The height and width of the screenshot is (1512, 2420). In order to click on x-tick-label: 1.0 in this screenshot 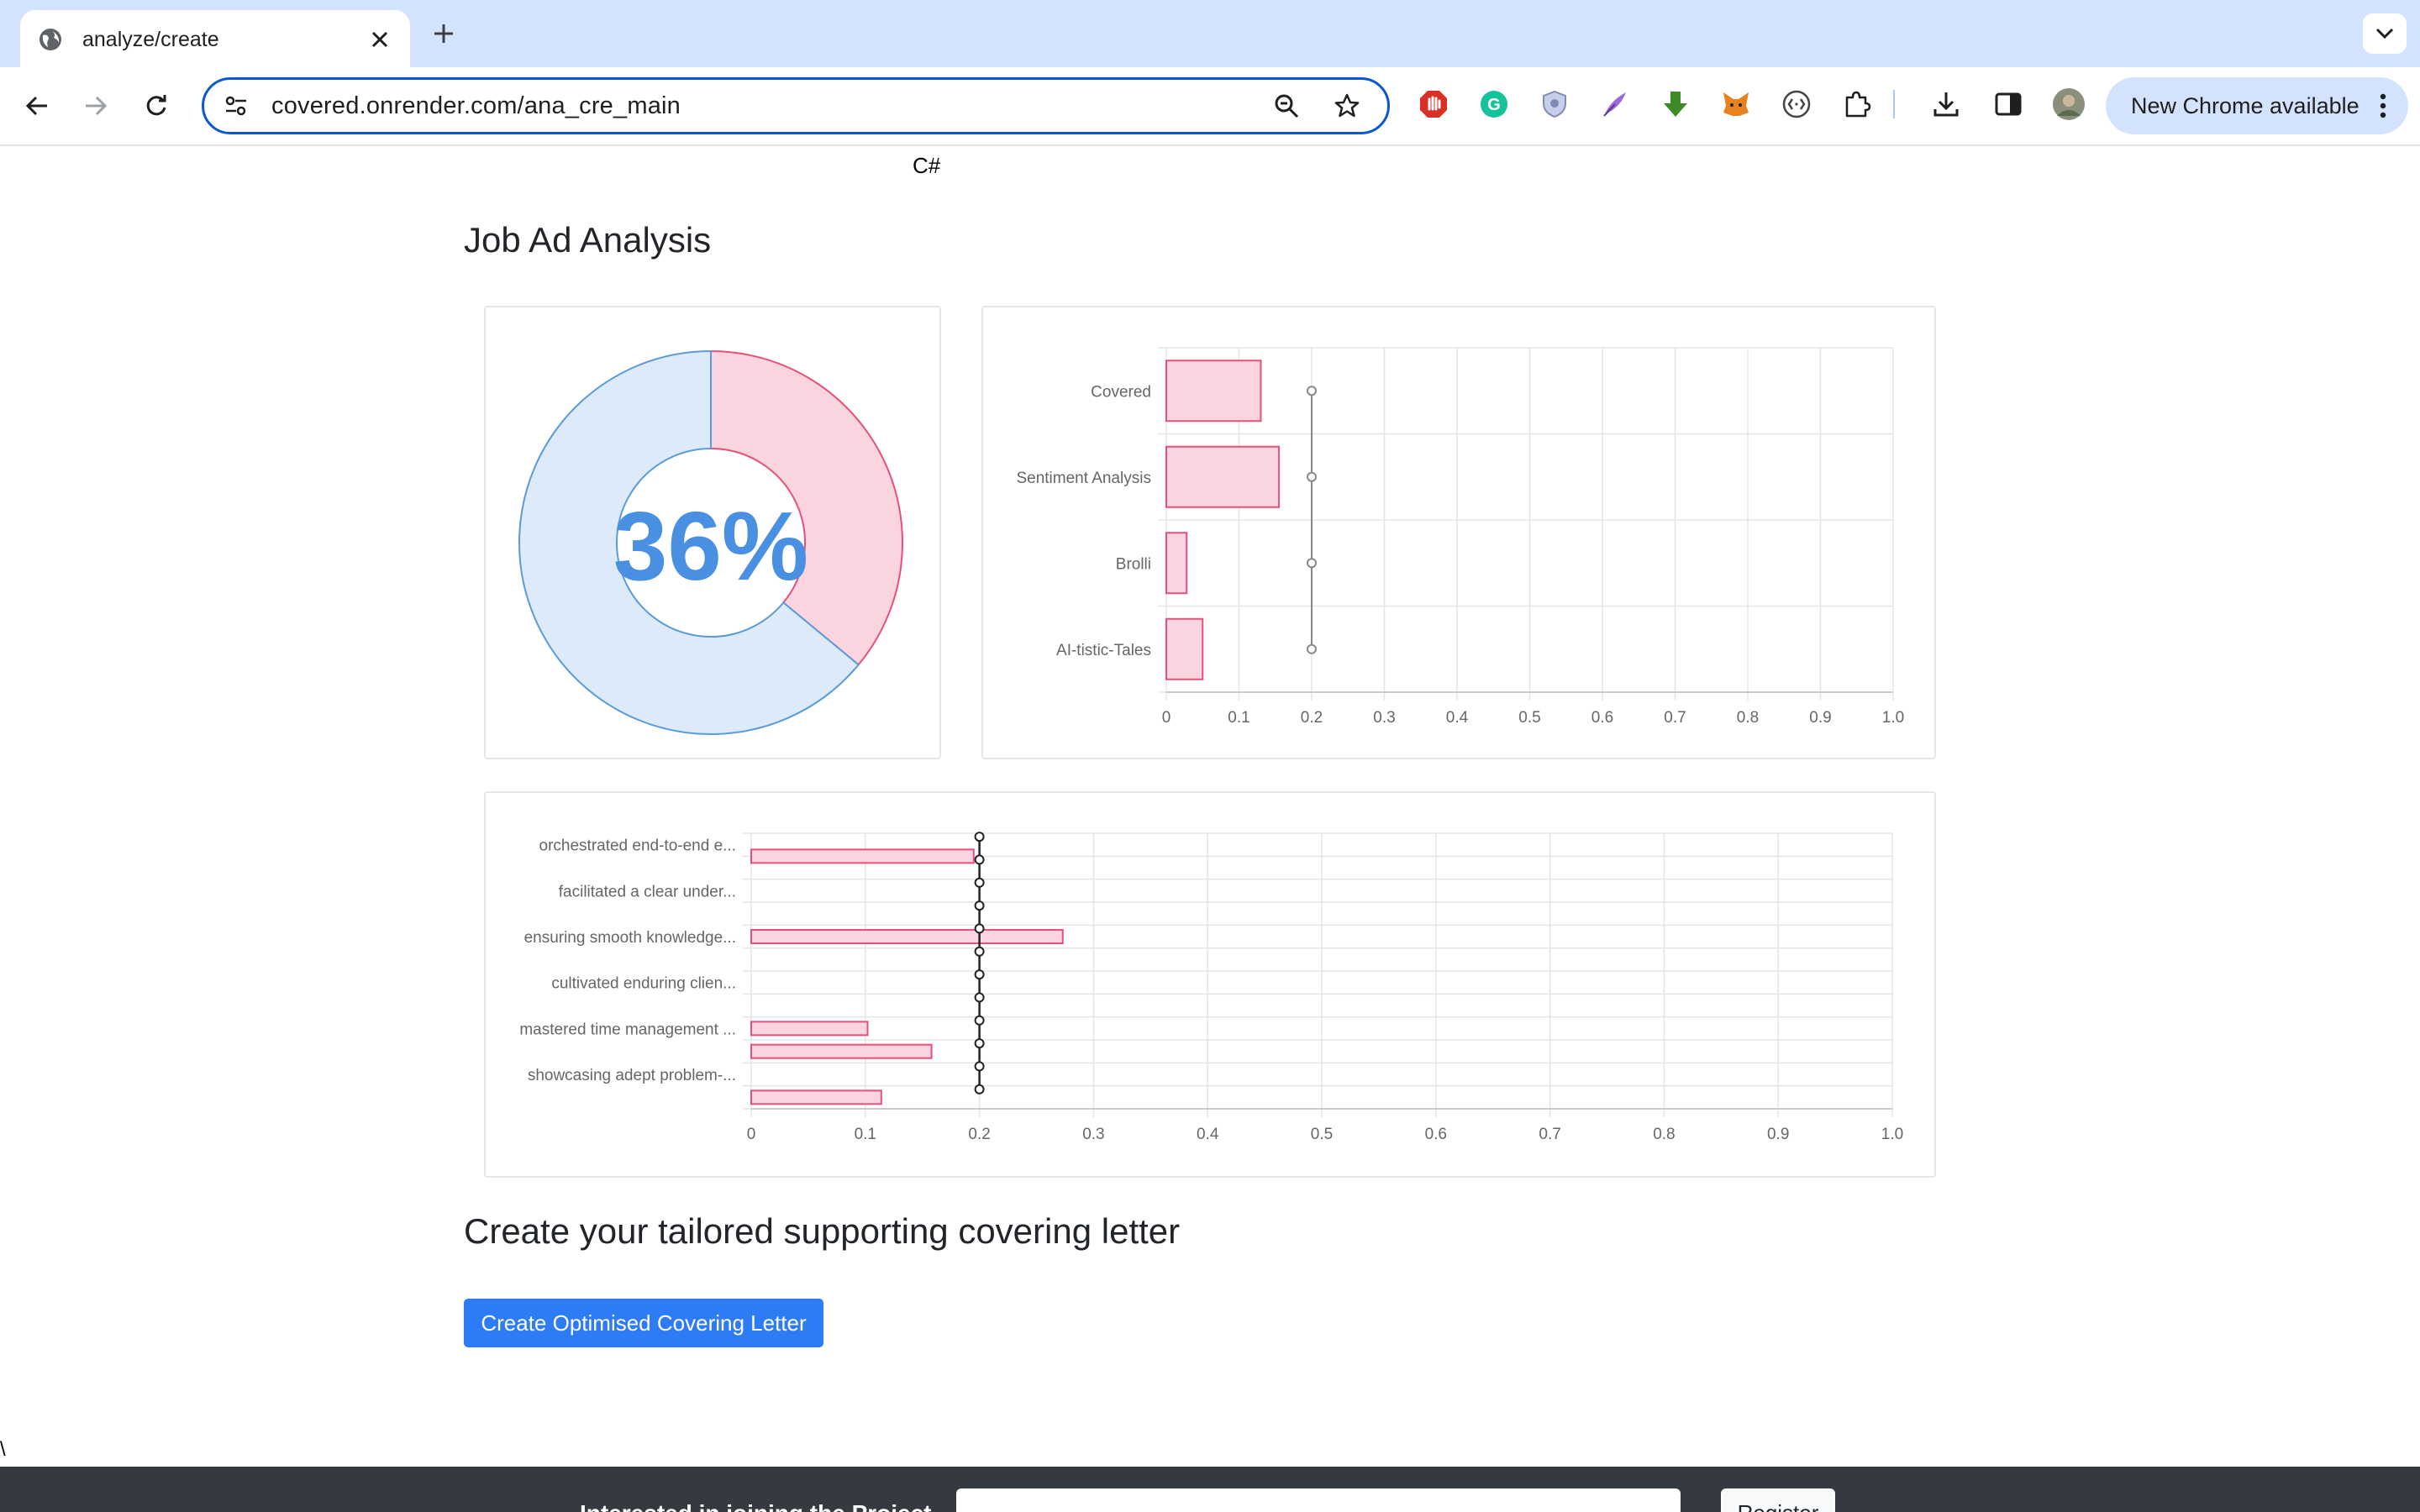, I will do `click(1892, 1134)`.